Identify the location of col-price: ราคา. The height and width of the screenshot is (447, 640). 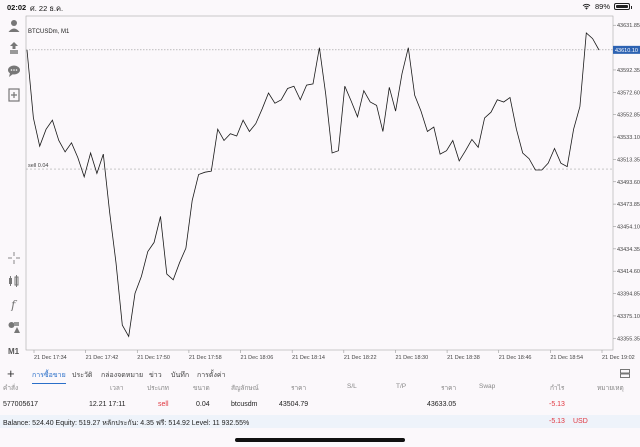
(299, 388).